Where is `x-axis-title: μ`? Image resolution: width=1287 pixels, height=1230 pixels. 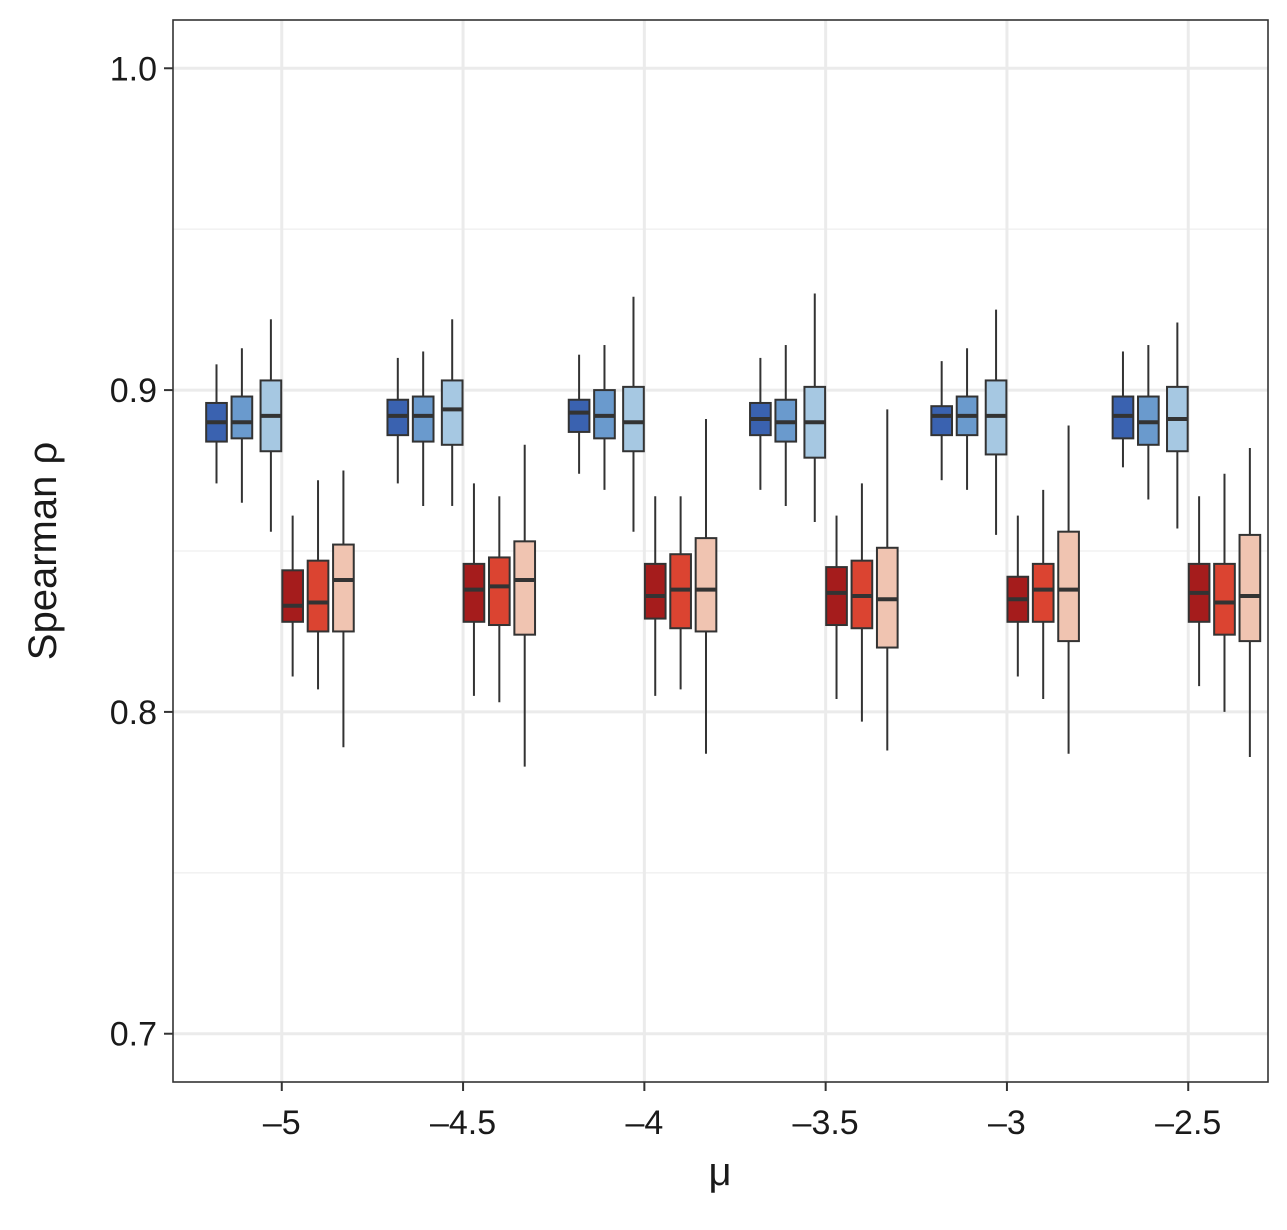
x-axis-title: μ is located at coordinates (719, 1172).